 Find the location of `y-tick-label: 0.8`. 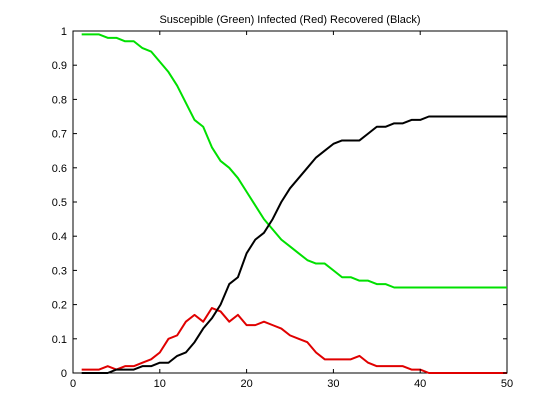

y-tick-label: 0.8 is located at coordinates (59, 100).